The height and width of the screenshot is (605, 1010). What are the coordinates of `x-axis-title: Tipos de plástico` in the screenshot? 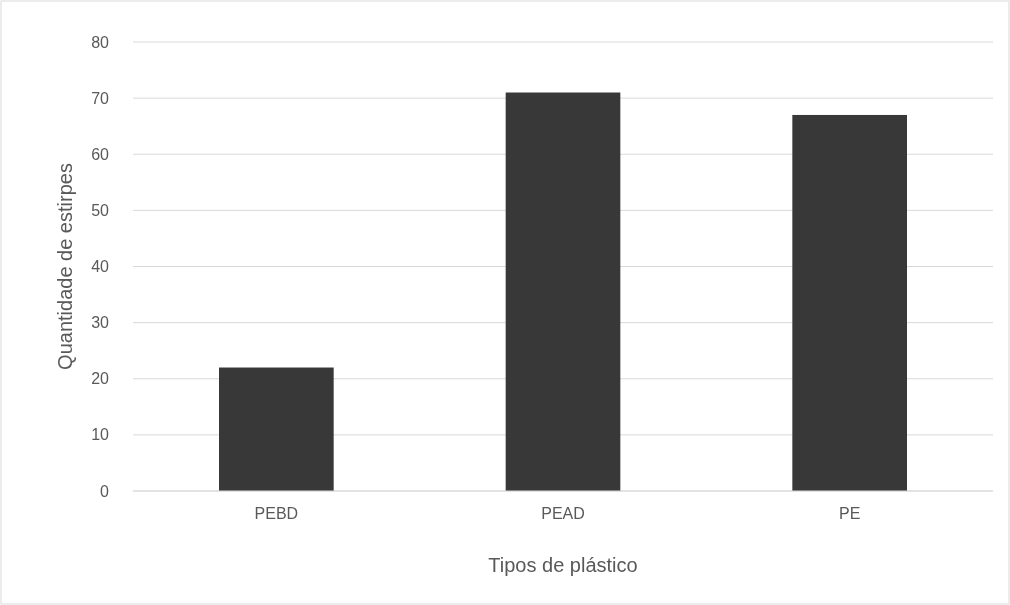 It's located at (563, 565).